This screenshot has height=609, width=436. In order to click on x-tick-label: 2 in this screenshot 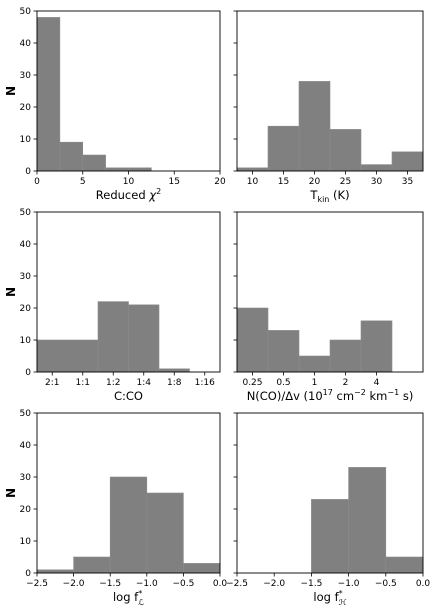, I will do `click(346, 383)`.